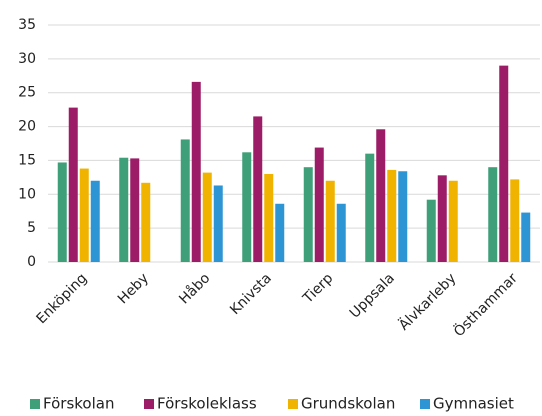  Describe the element at coordinates (207, 404) in the screenshot. I see `legend-label: Förskoleklass` at that location.